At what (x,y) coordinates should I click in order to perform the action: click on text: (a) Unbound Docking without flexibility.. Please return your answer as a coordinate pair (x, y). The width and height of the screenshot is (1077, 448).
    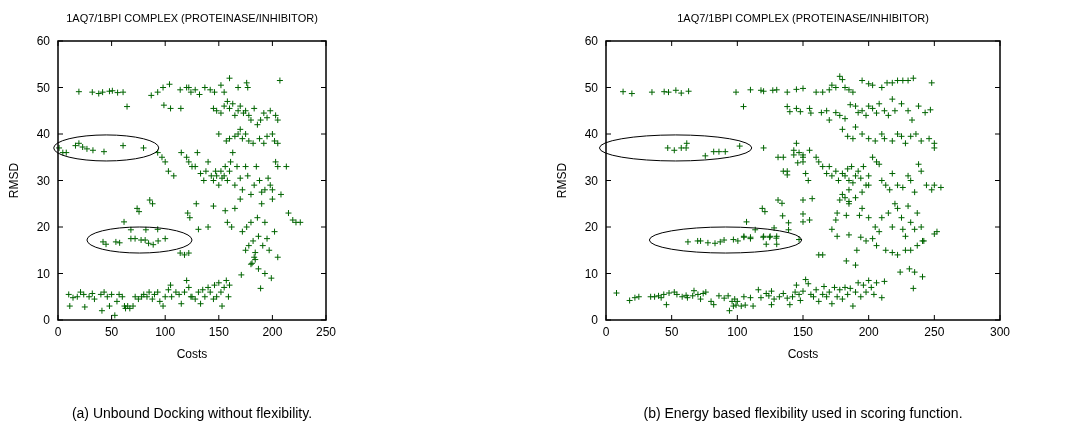
    Looking at the image, I should click on (192, 413).